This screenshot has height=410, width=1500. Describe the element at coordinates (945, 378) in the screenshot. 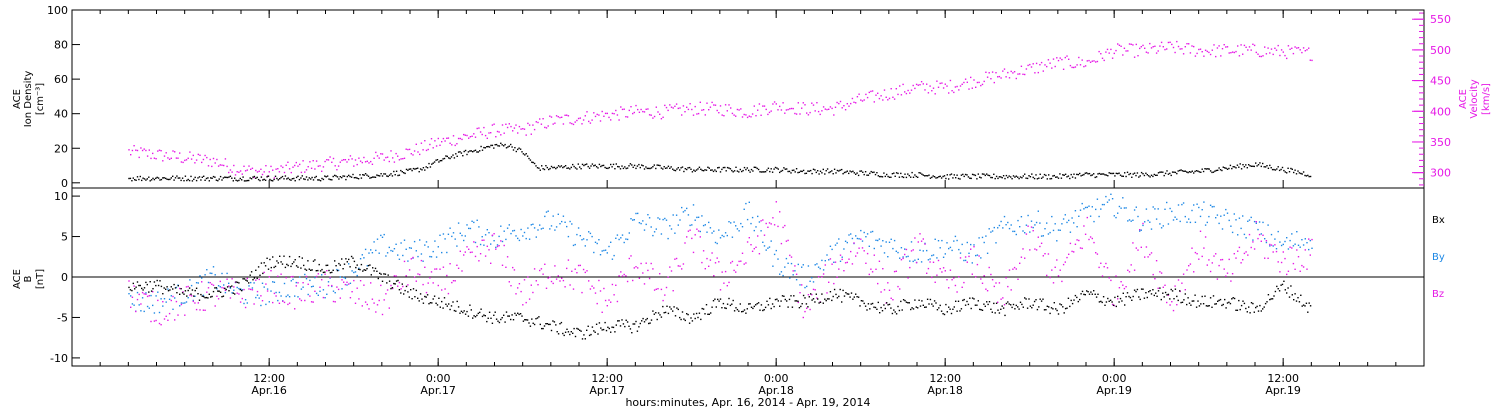

I see `x-tick-time: 12:00` at that location.